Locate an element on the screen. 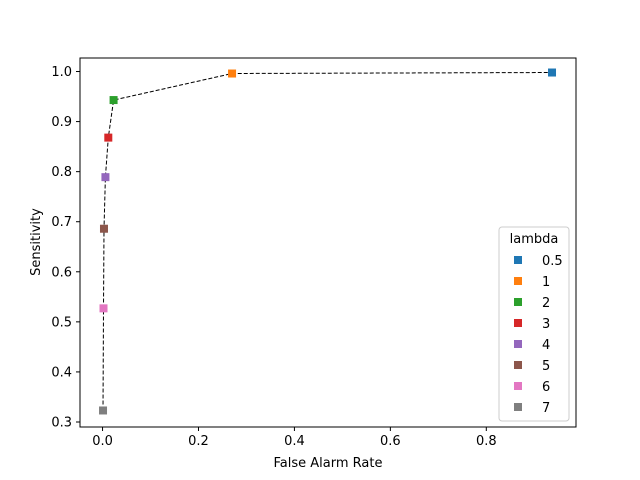  legend-frame is located at coordinates (534, 324).